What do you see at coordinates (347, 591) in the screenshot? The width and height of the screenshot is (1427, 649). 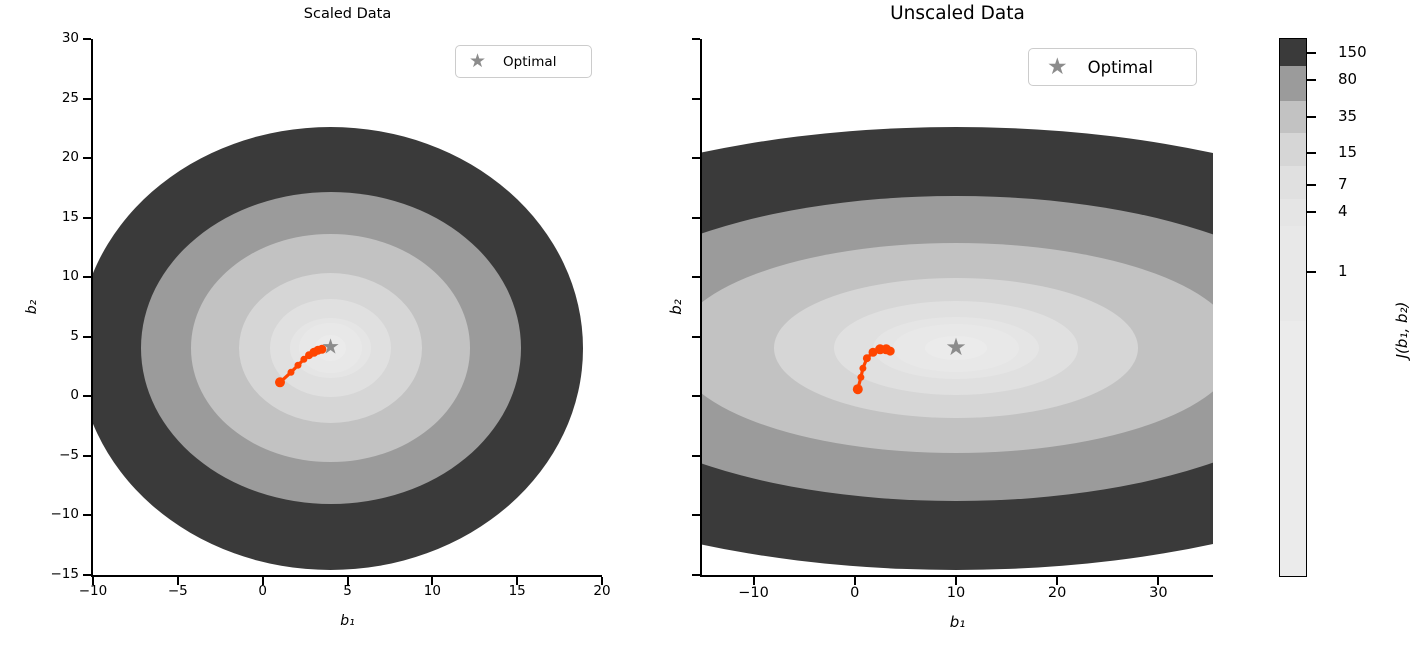 I see `x-tick-label: 5` at bounding box center [347, 591].